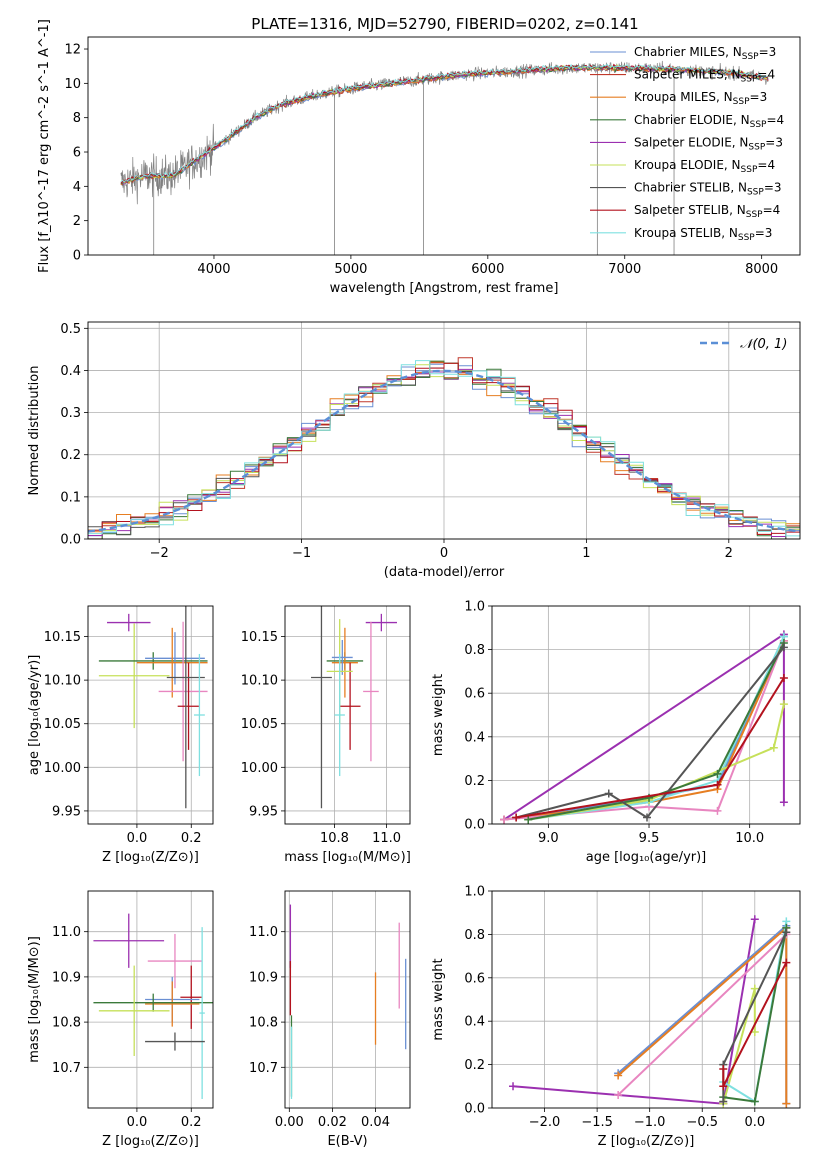  I want to click on x-tick-label: −2.0, so click(545, 1122).